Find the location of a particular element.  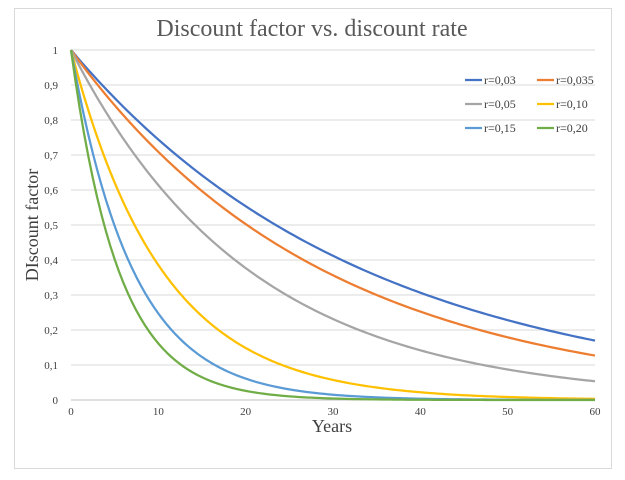

y-tick-label: 0,4 is located at coordinates (51, 261).